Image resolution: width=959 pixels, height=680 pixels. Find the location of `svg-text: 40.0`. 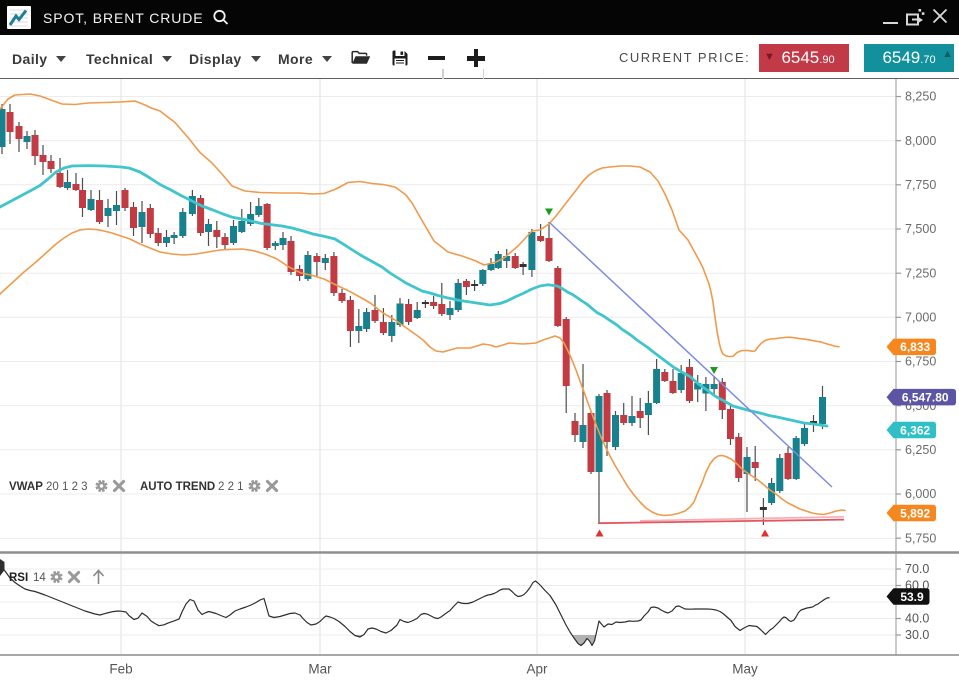

svg-text: 40.0 is located at coordinates (917, 619).